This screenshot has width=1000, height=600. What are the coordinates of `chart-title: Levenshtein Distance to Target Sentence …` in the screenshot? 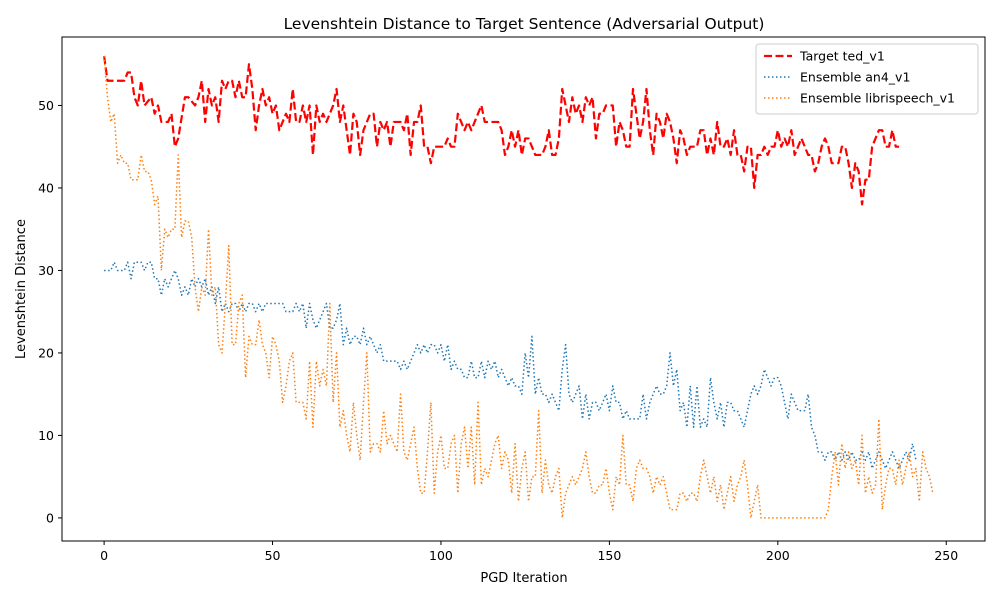 It's located at (524, 24).